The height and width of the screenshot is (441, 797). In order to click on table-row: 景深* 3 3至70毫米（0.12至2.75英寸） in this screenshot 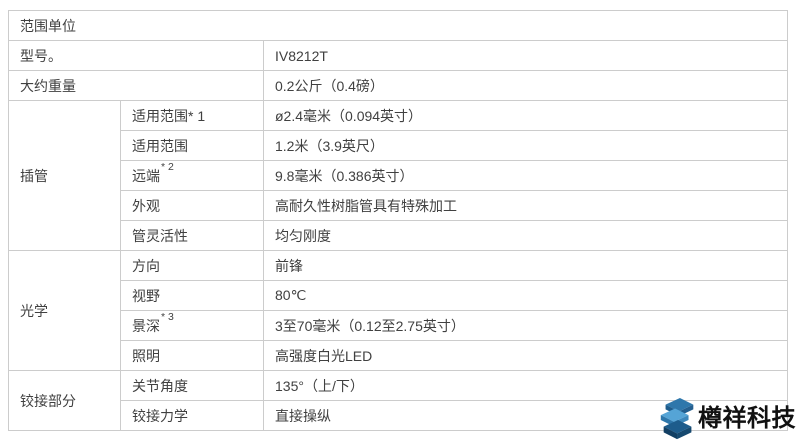, I will do `click(399, 325)`.